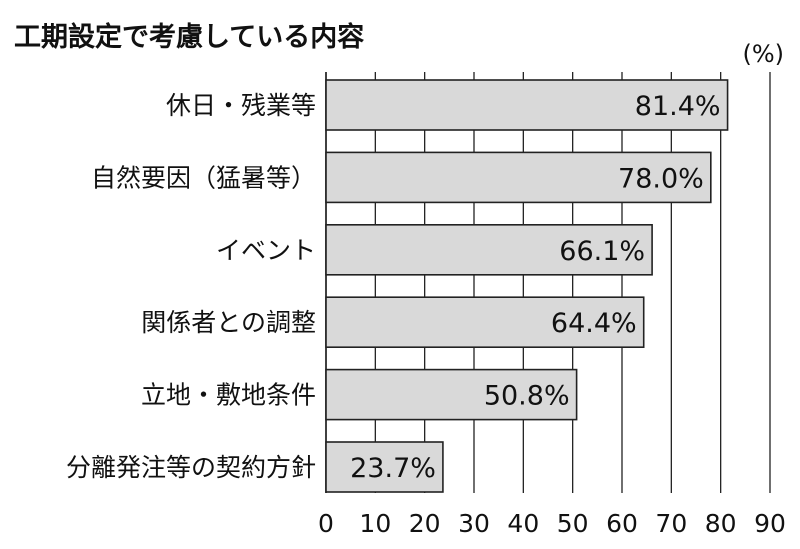 The height and width of the screenshot is (549, 800). What do you see at coordinates (622, 523) in the screenshot?
I see `x-tick-label: 60` at bounding box center [622, 523].